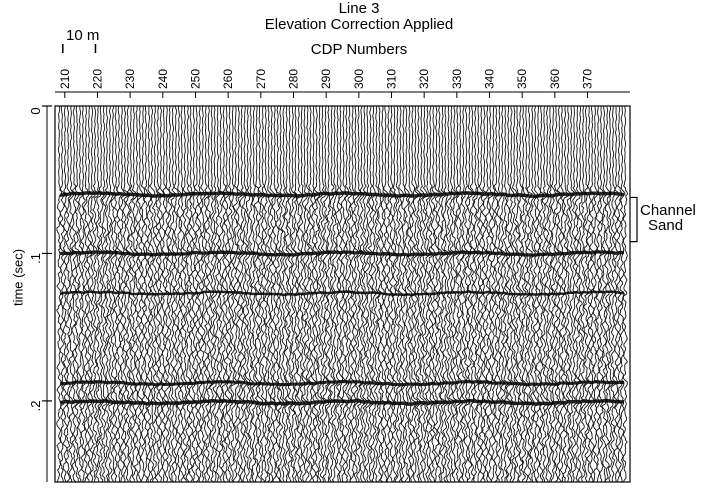 The image size is (714, 494). Describe the element at coordinates (261, 79) in the screenshot. I see `x-tick-label: 270` at that location.